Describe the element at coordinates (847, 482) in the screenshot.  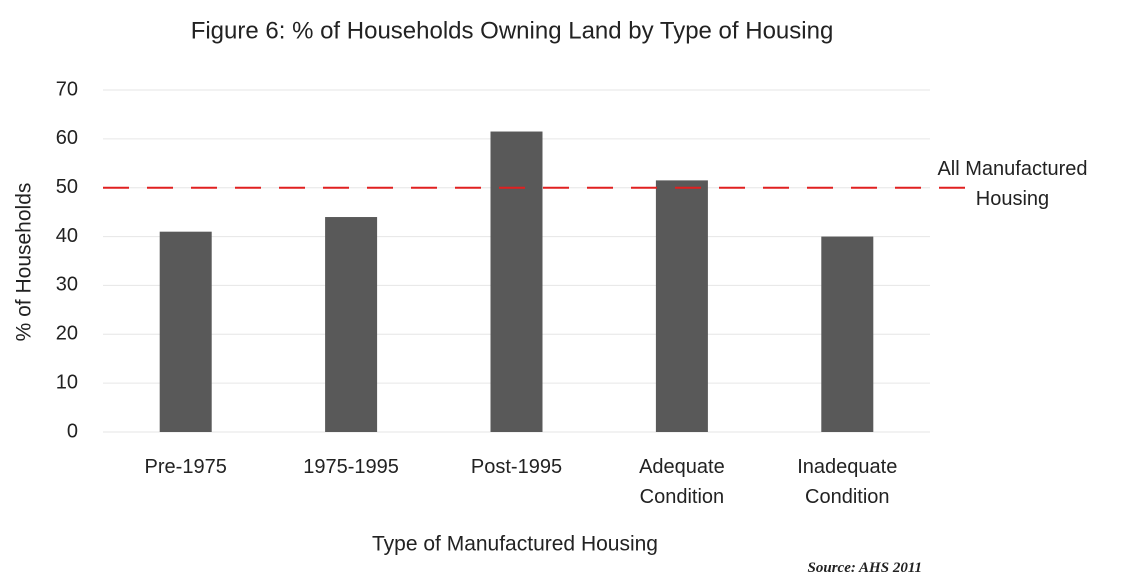
I see `x-tick-label: Inadequate Condition` at that location.